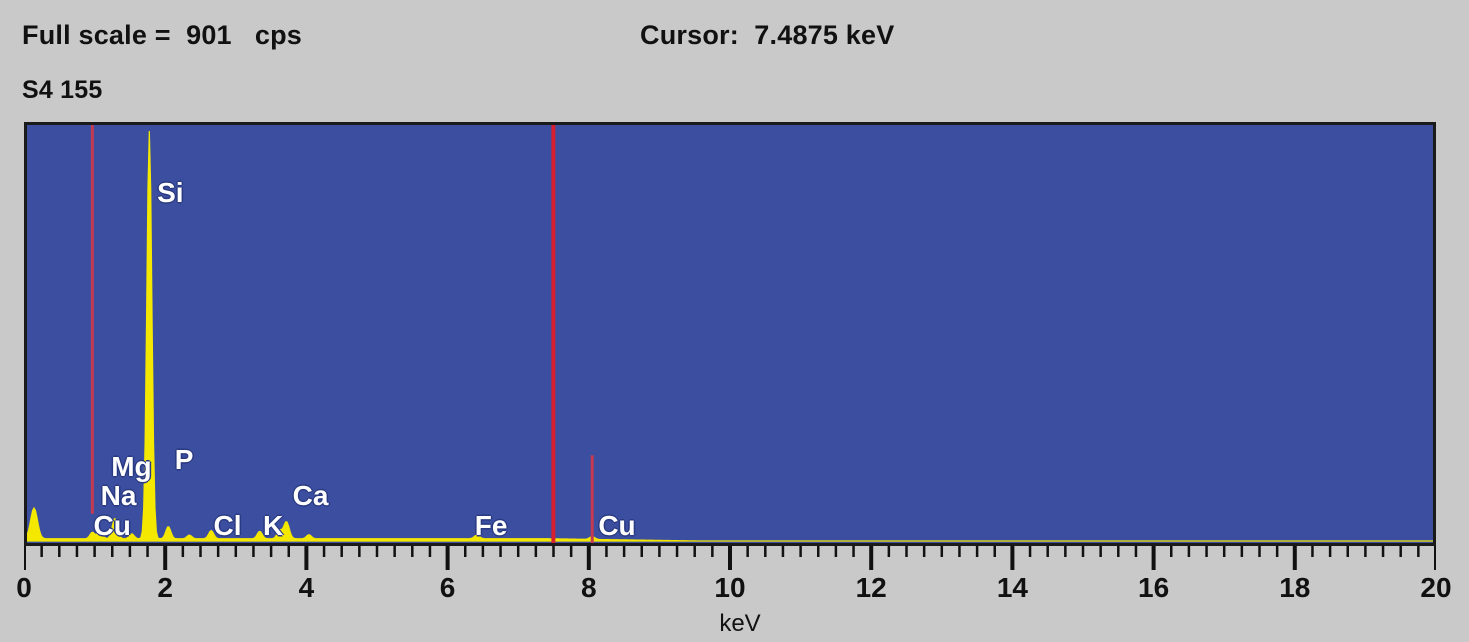 Image resolution: width=1469 pixels, height=642 pixels. Describe the element at coordinates (1154, 587) in the screenshot. I see `x-tick-label: 16` at that location.